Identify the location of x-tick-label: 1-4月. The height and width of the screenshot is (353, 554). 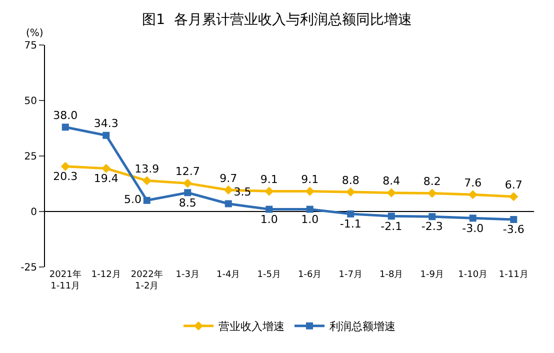
(228, 275).